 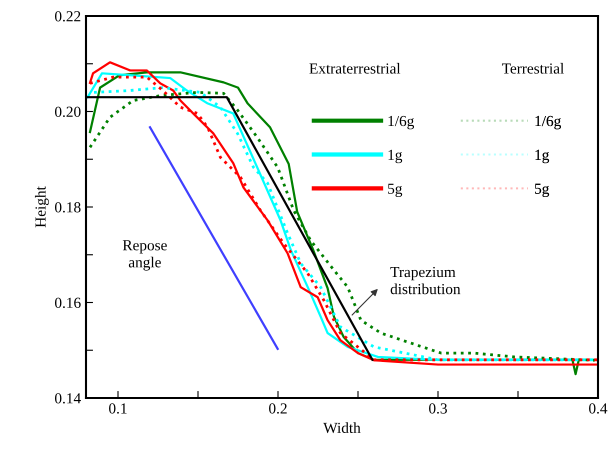 What do you see at coordinates (438, 408) in the screenshot?
I see `x-tick-label: 0.3` at bounding box center [438, 408].